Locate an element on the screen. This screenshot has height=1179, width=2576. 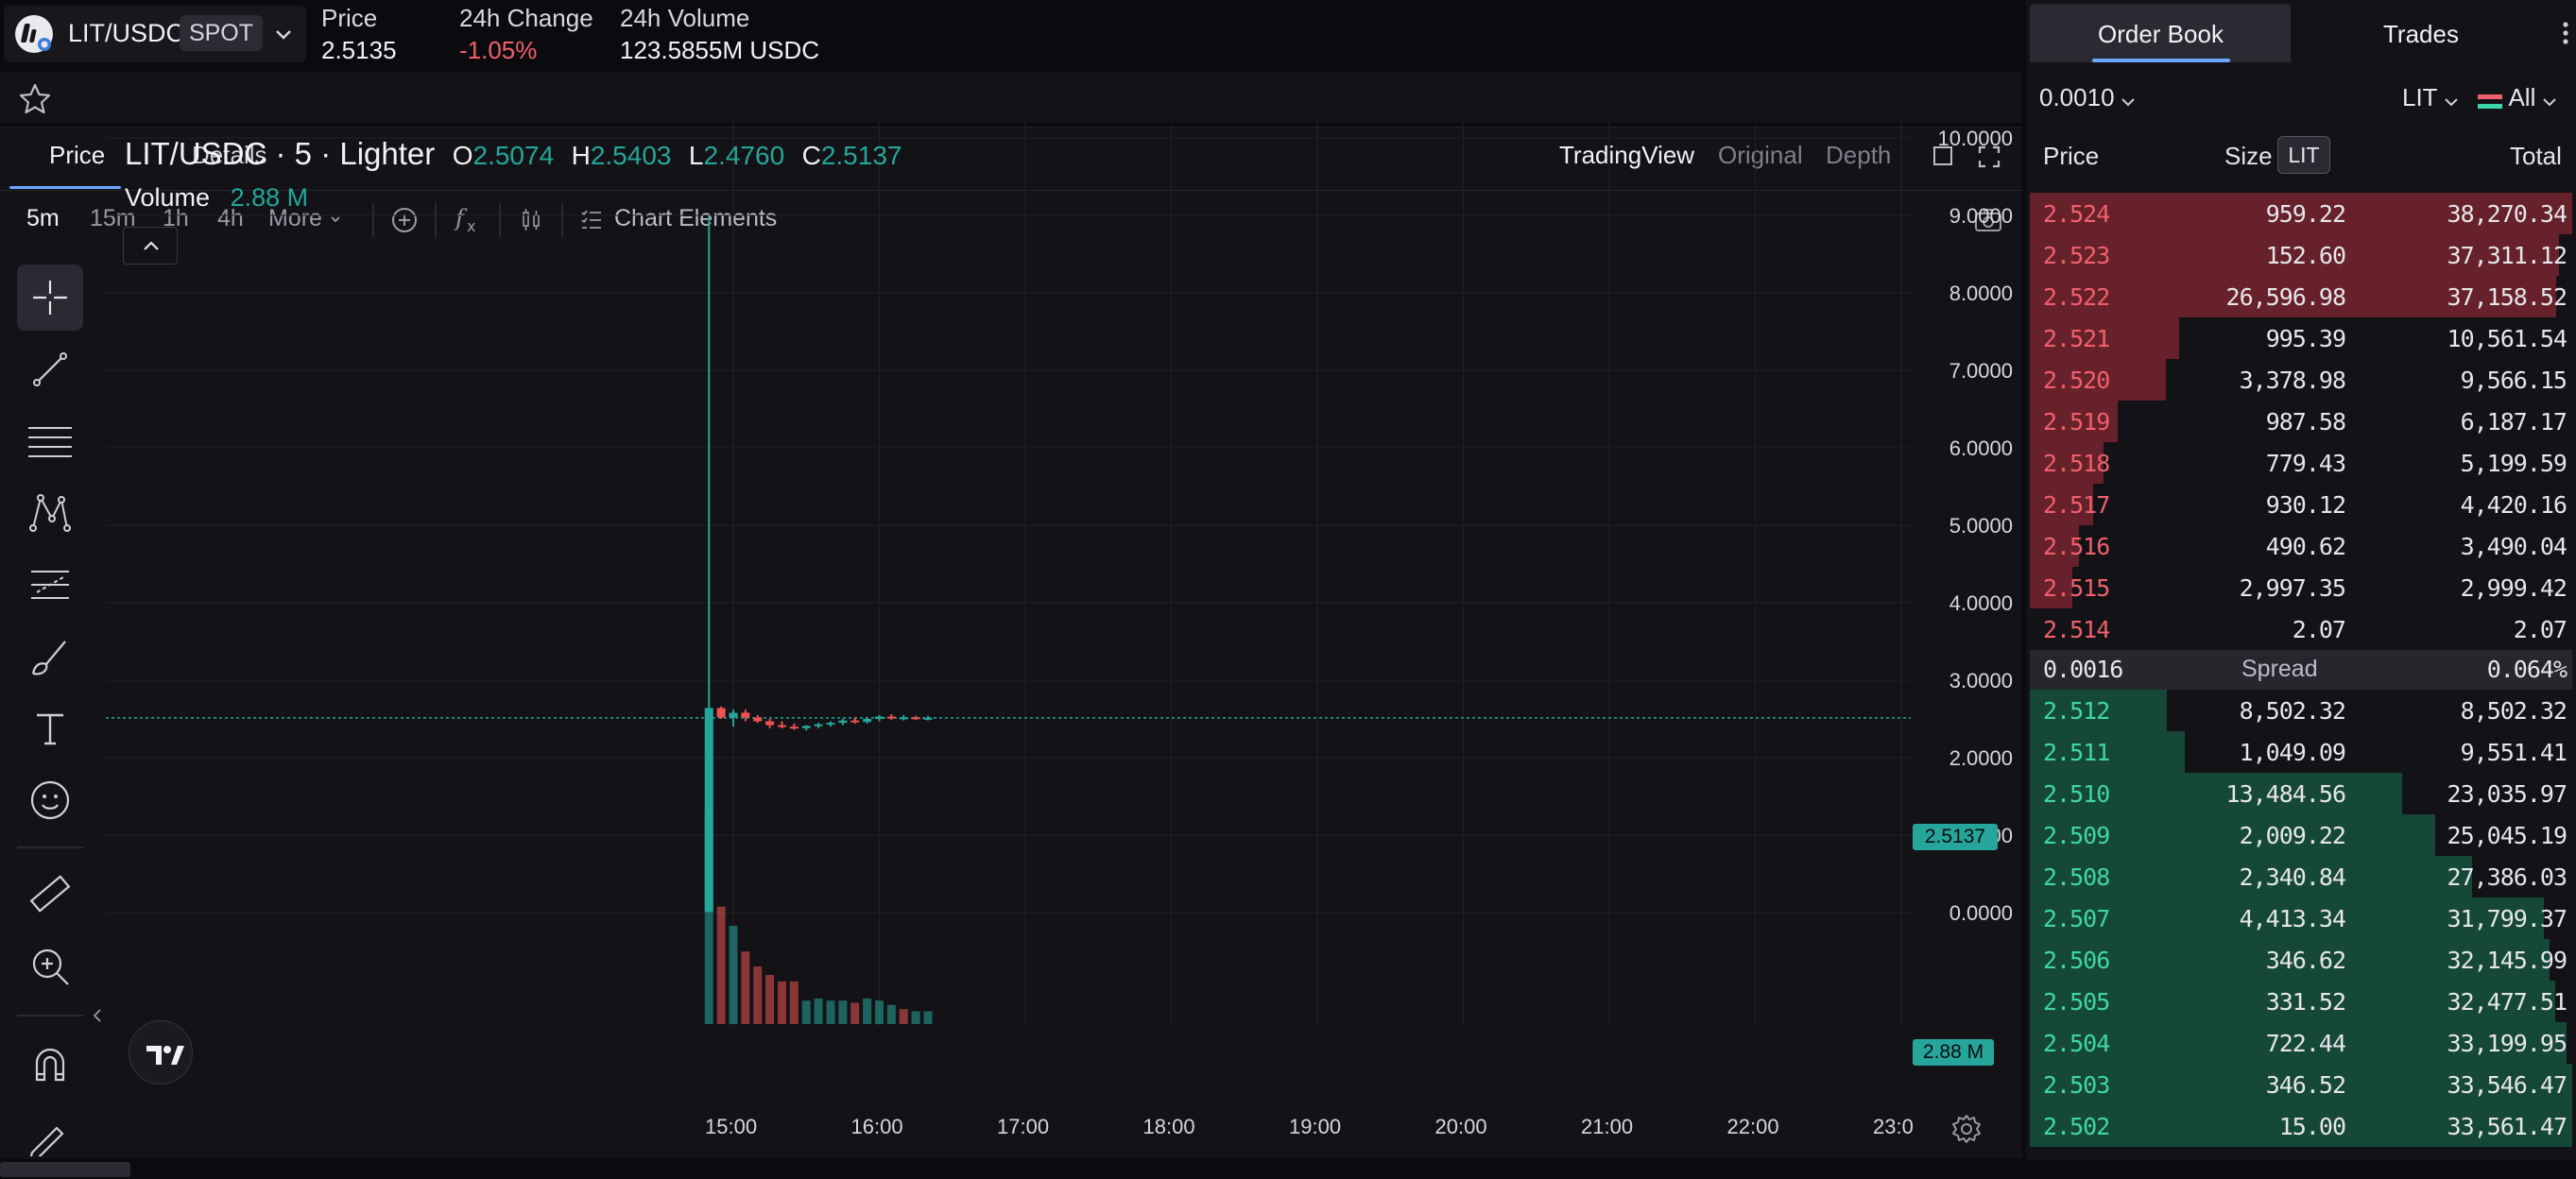
pair-selector: LIT/USDC SPOT is located at coordinates (155, 34).